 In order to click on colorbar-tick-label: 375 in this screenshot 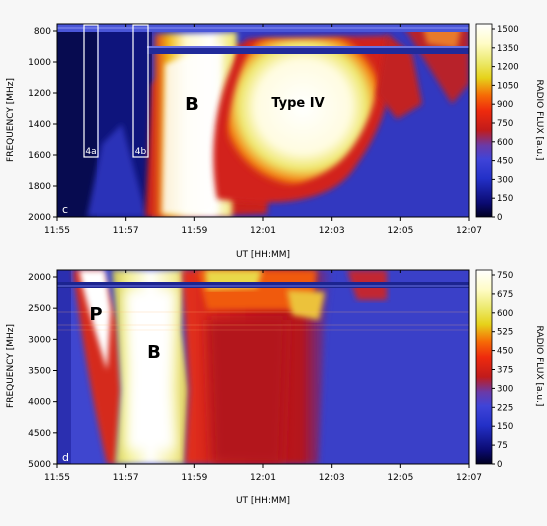, I will do `click(505, 371)`.